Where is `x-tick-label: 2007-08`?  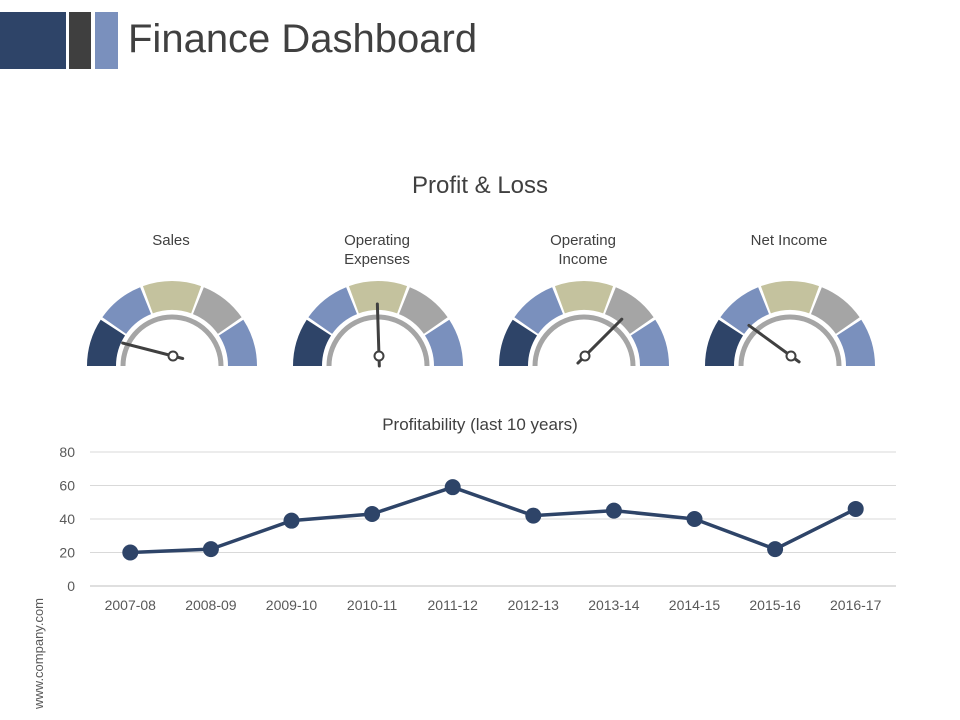 x-tick-label: 2007-08 is located at coordinates (131, 605).